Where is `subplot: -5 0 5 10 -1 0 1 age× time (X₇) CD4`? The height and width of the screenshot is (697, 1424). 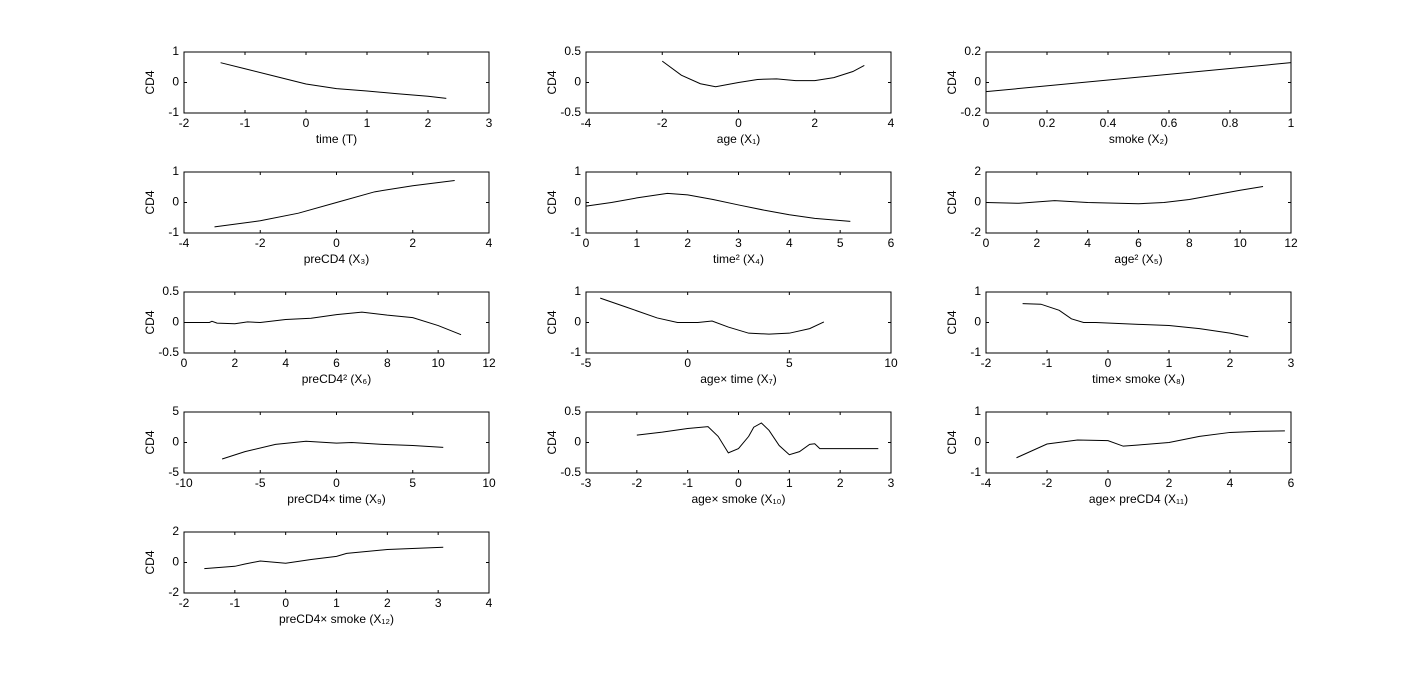 subplot: -5 0 5 10 -1 0 1 age× time (X₇) CD4 is located at coordinates (721, 335).